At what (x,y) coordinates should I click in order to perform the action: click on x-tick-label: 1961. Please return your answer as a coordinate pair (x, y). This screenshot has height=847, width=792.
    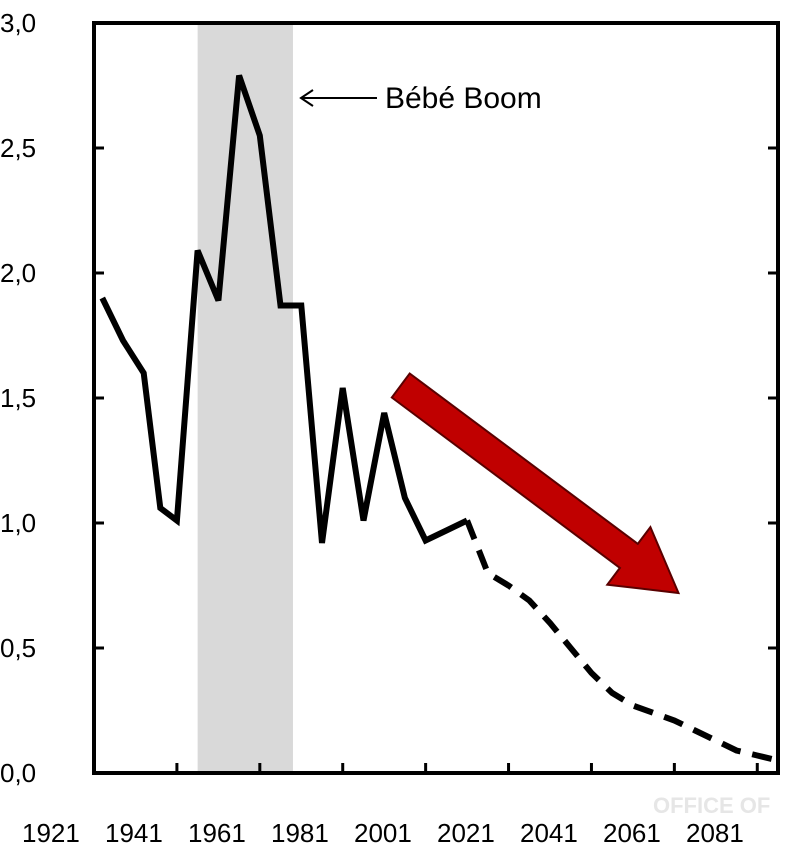
    Looking at the image, I should click on (217, 832).